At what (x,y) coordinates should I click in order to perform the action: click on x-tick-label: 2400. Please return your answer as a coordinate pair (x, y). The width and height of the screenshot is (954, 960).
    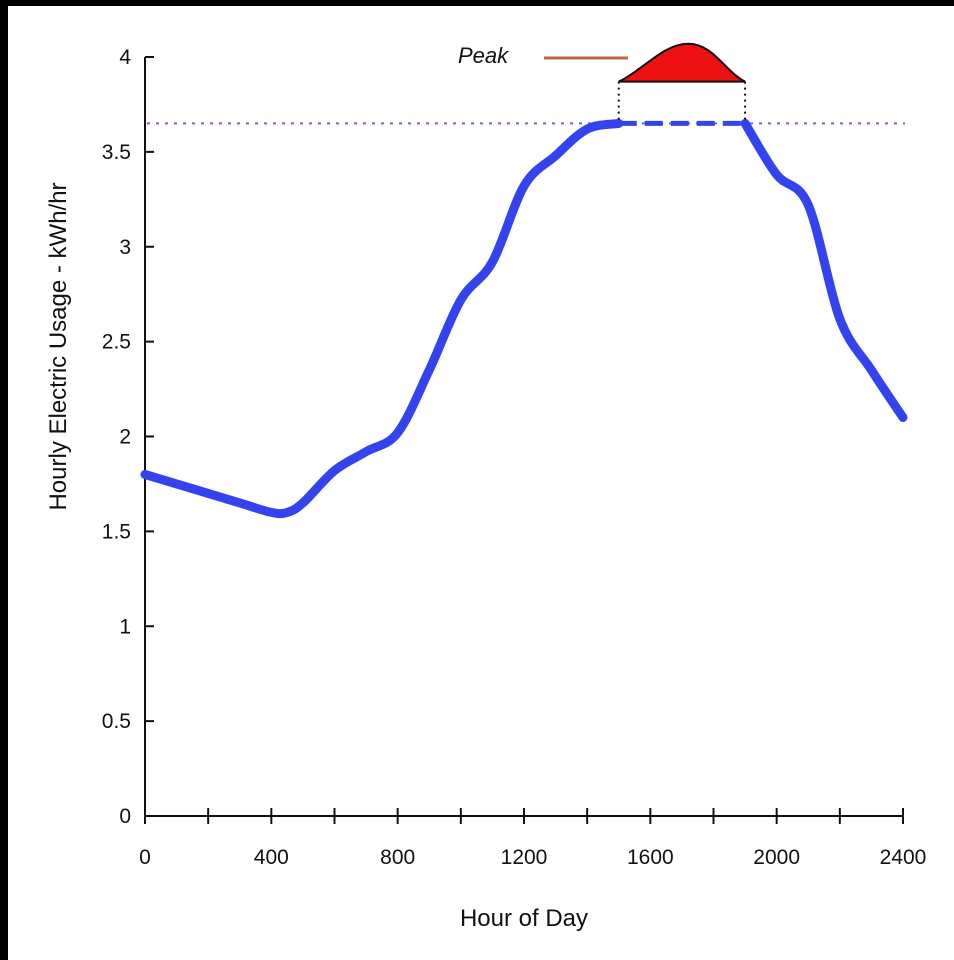
    Looking at the image, I should click on (903, 857).